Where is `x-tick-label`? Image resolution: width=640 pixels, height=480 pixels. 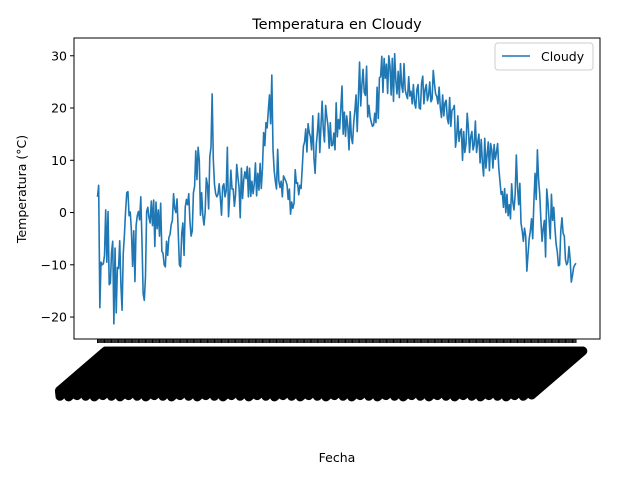
x-tick-label is located at coordinates (557, 373).